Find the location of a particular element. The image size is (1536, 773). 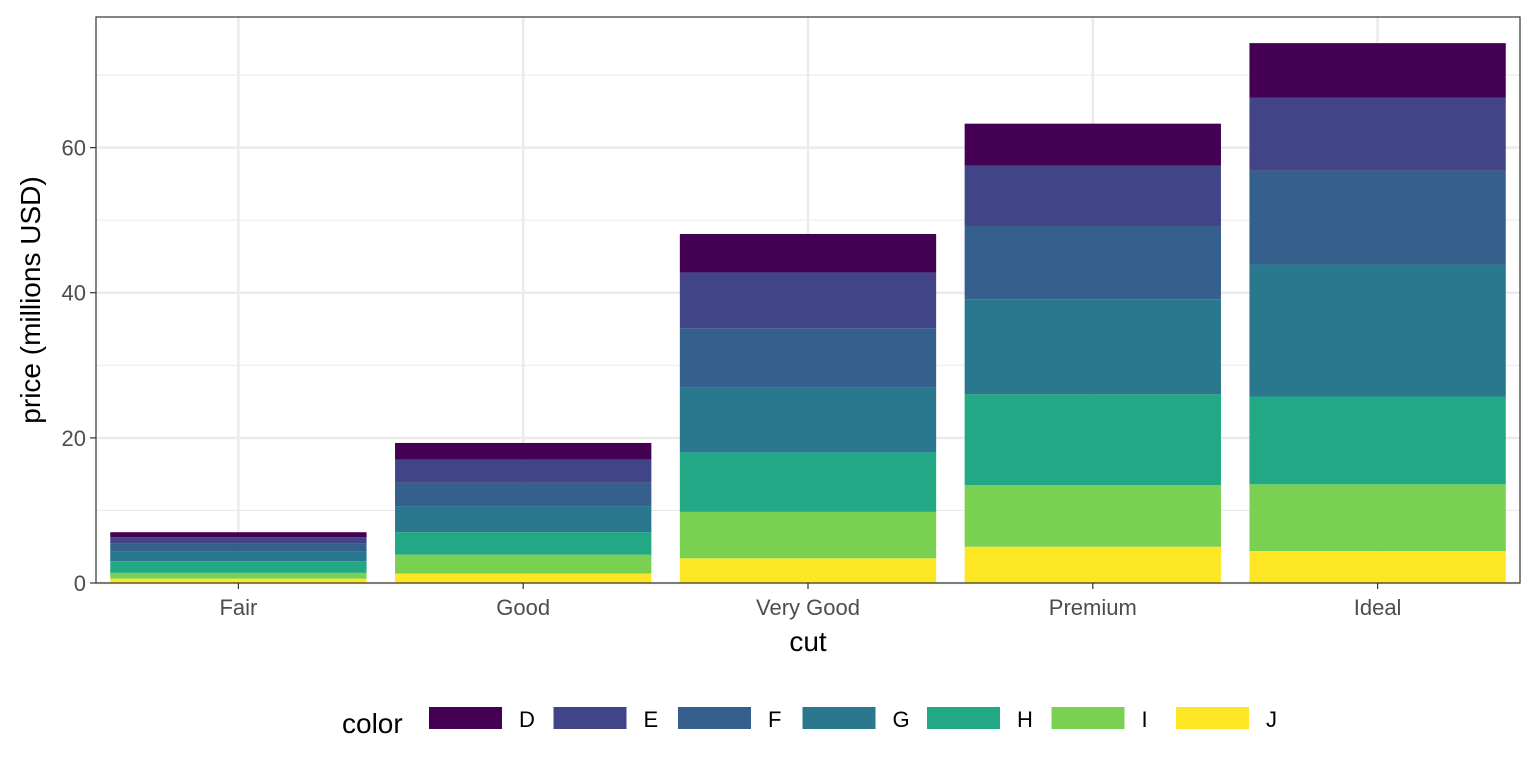

legend: color D E F G H I J is located at coordinates (809, 723).